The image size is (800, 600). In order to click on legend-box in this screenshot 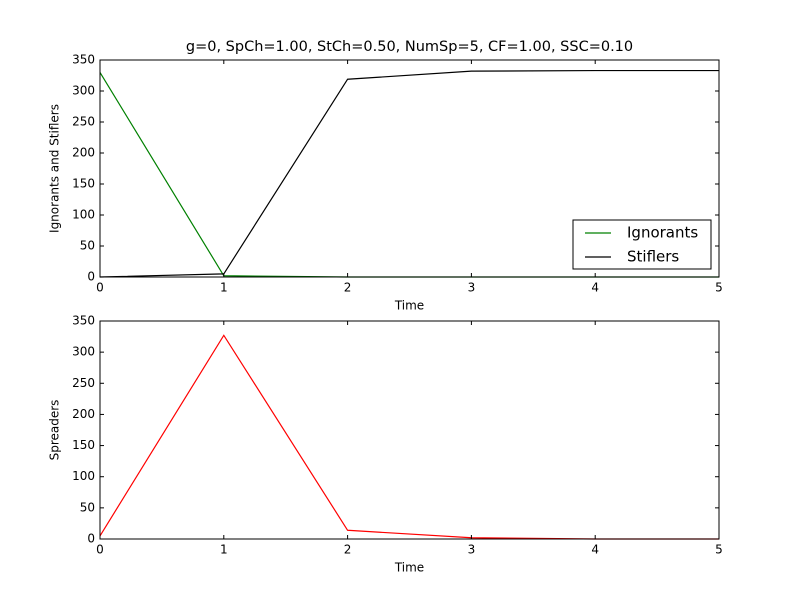, I will do `click(642, 244)`.